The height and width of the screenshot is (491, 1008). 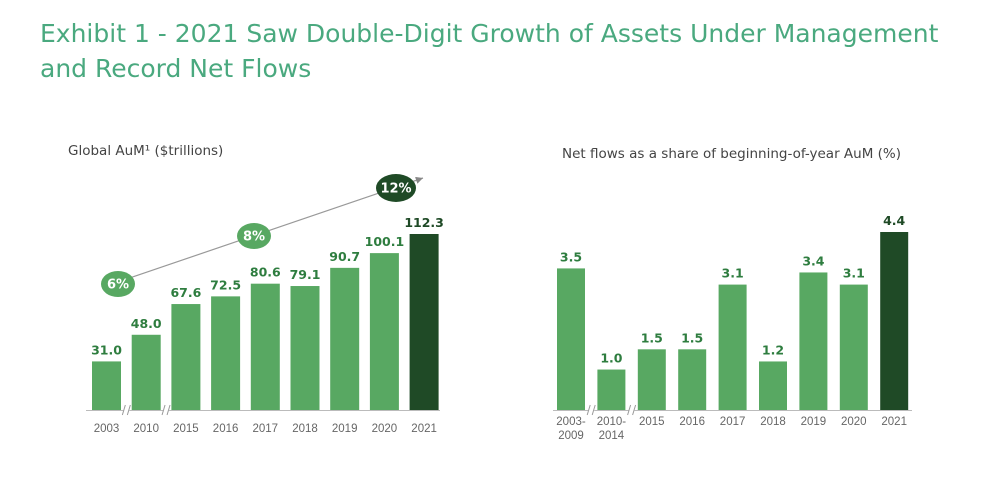 I want to click on aum-tick-label-3: 2016, so click(x=226, y=429).